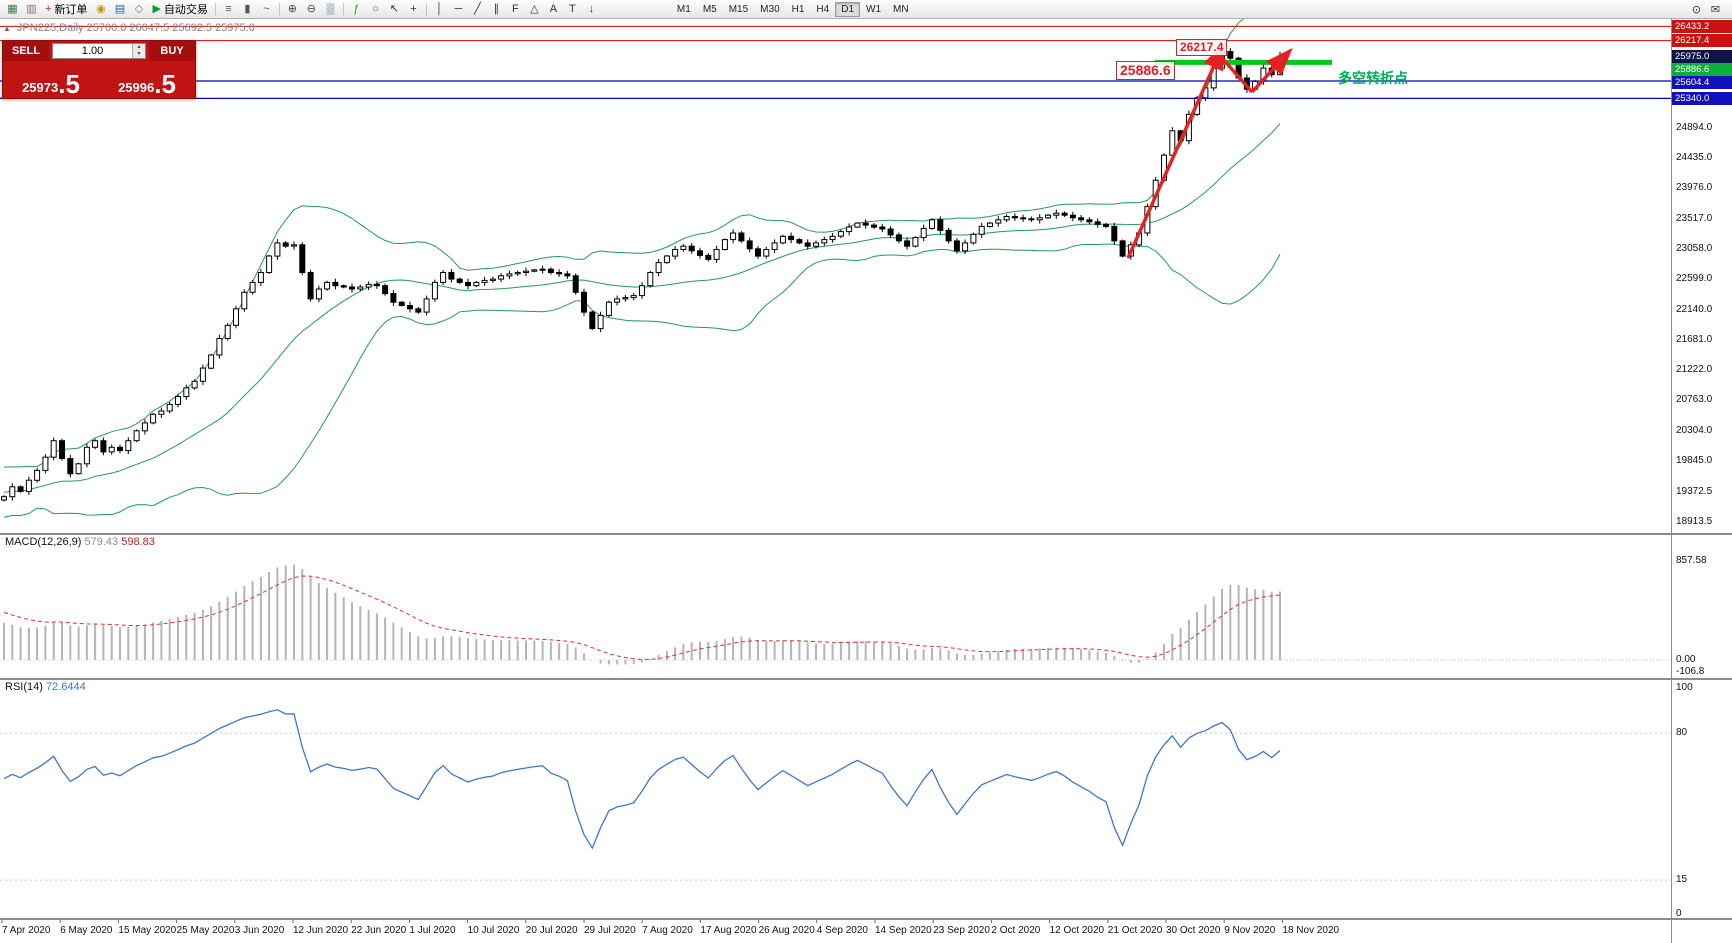  I want to click on auto-trading-button: ▶ 自动交易, so click(179, 9).